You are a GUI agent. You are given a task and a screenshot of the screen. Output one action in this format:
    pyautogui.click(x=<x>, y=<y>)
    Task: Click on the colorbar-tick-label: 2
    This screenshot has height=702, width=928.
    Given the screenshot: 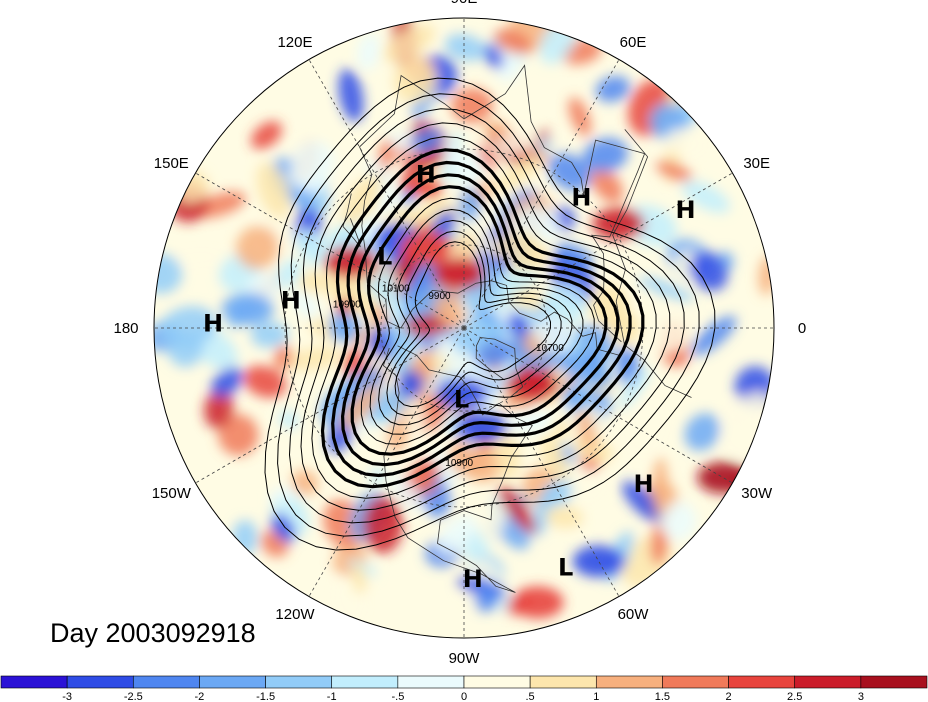 What is the action you would take?
    pyautogui.click(x=729, y=696)
    